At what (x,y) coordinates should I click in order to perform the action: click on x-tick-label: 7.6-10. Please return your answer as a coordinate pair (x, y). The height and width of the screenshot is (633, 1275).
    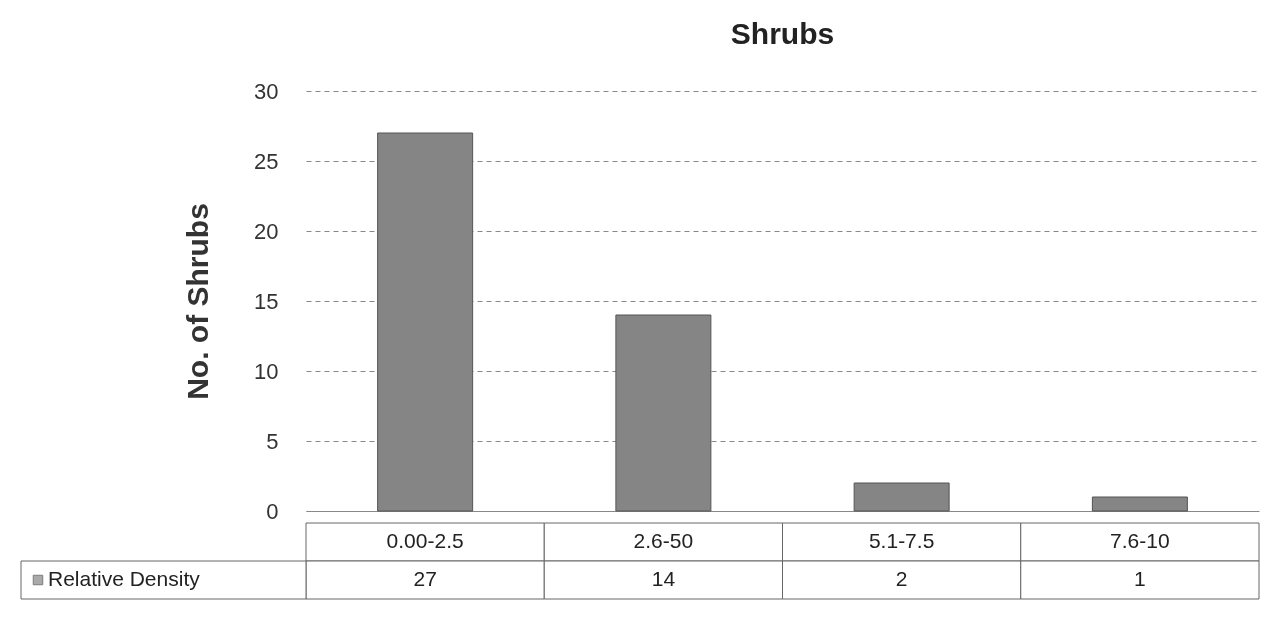
    Looking at the image, I should click on (1140, 540).